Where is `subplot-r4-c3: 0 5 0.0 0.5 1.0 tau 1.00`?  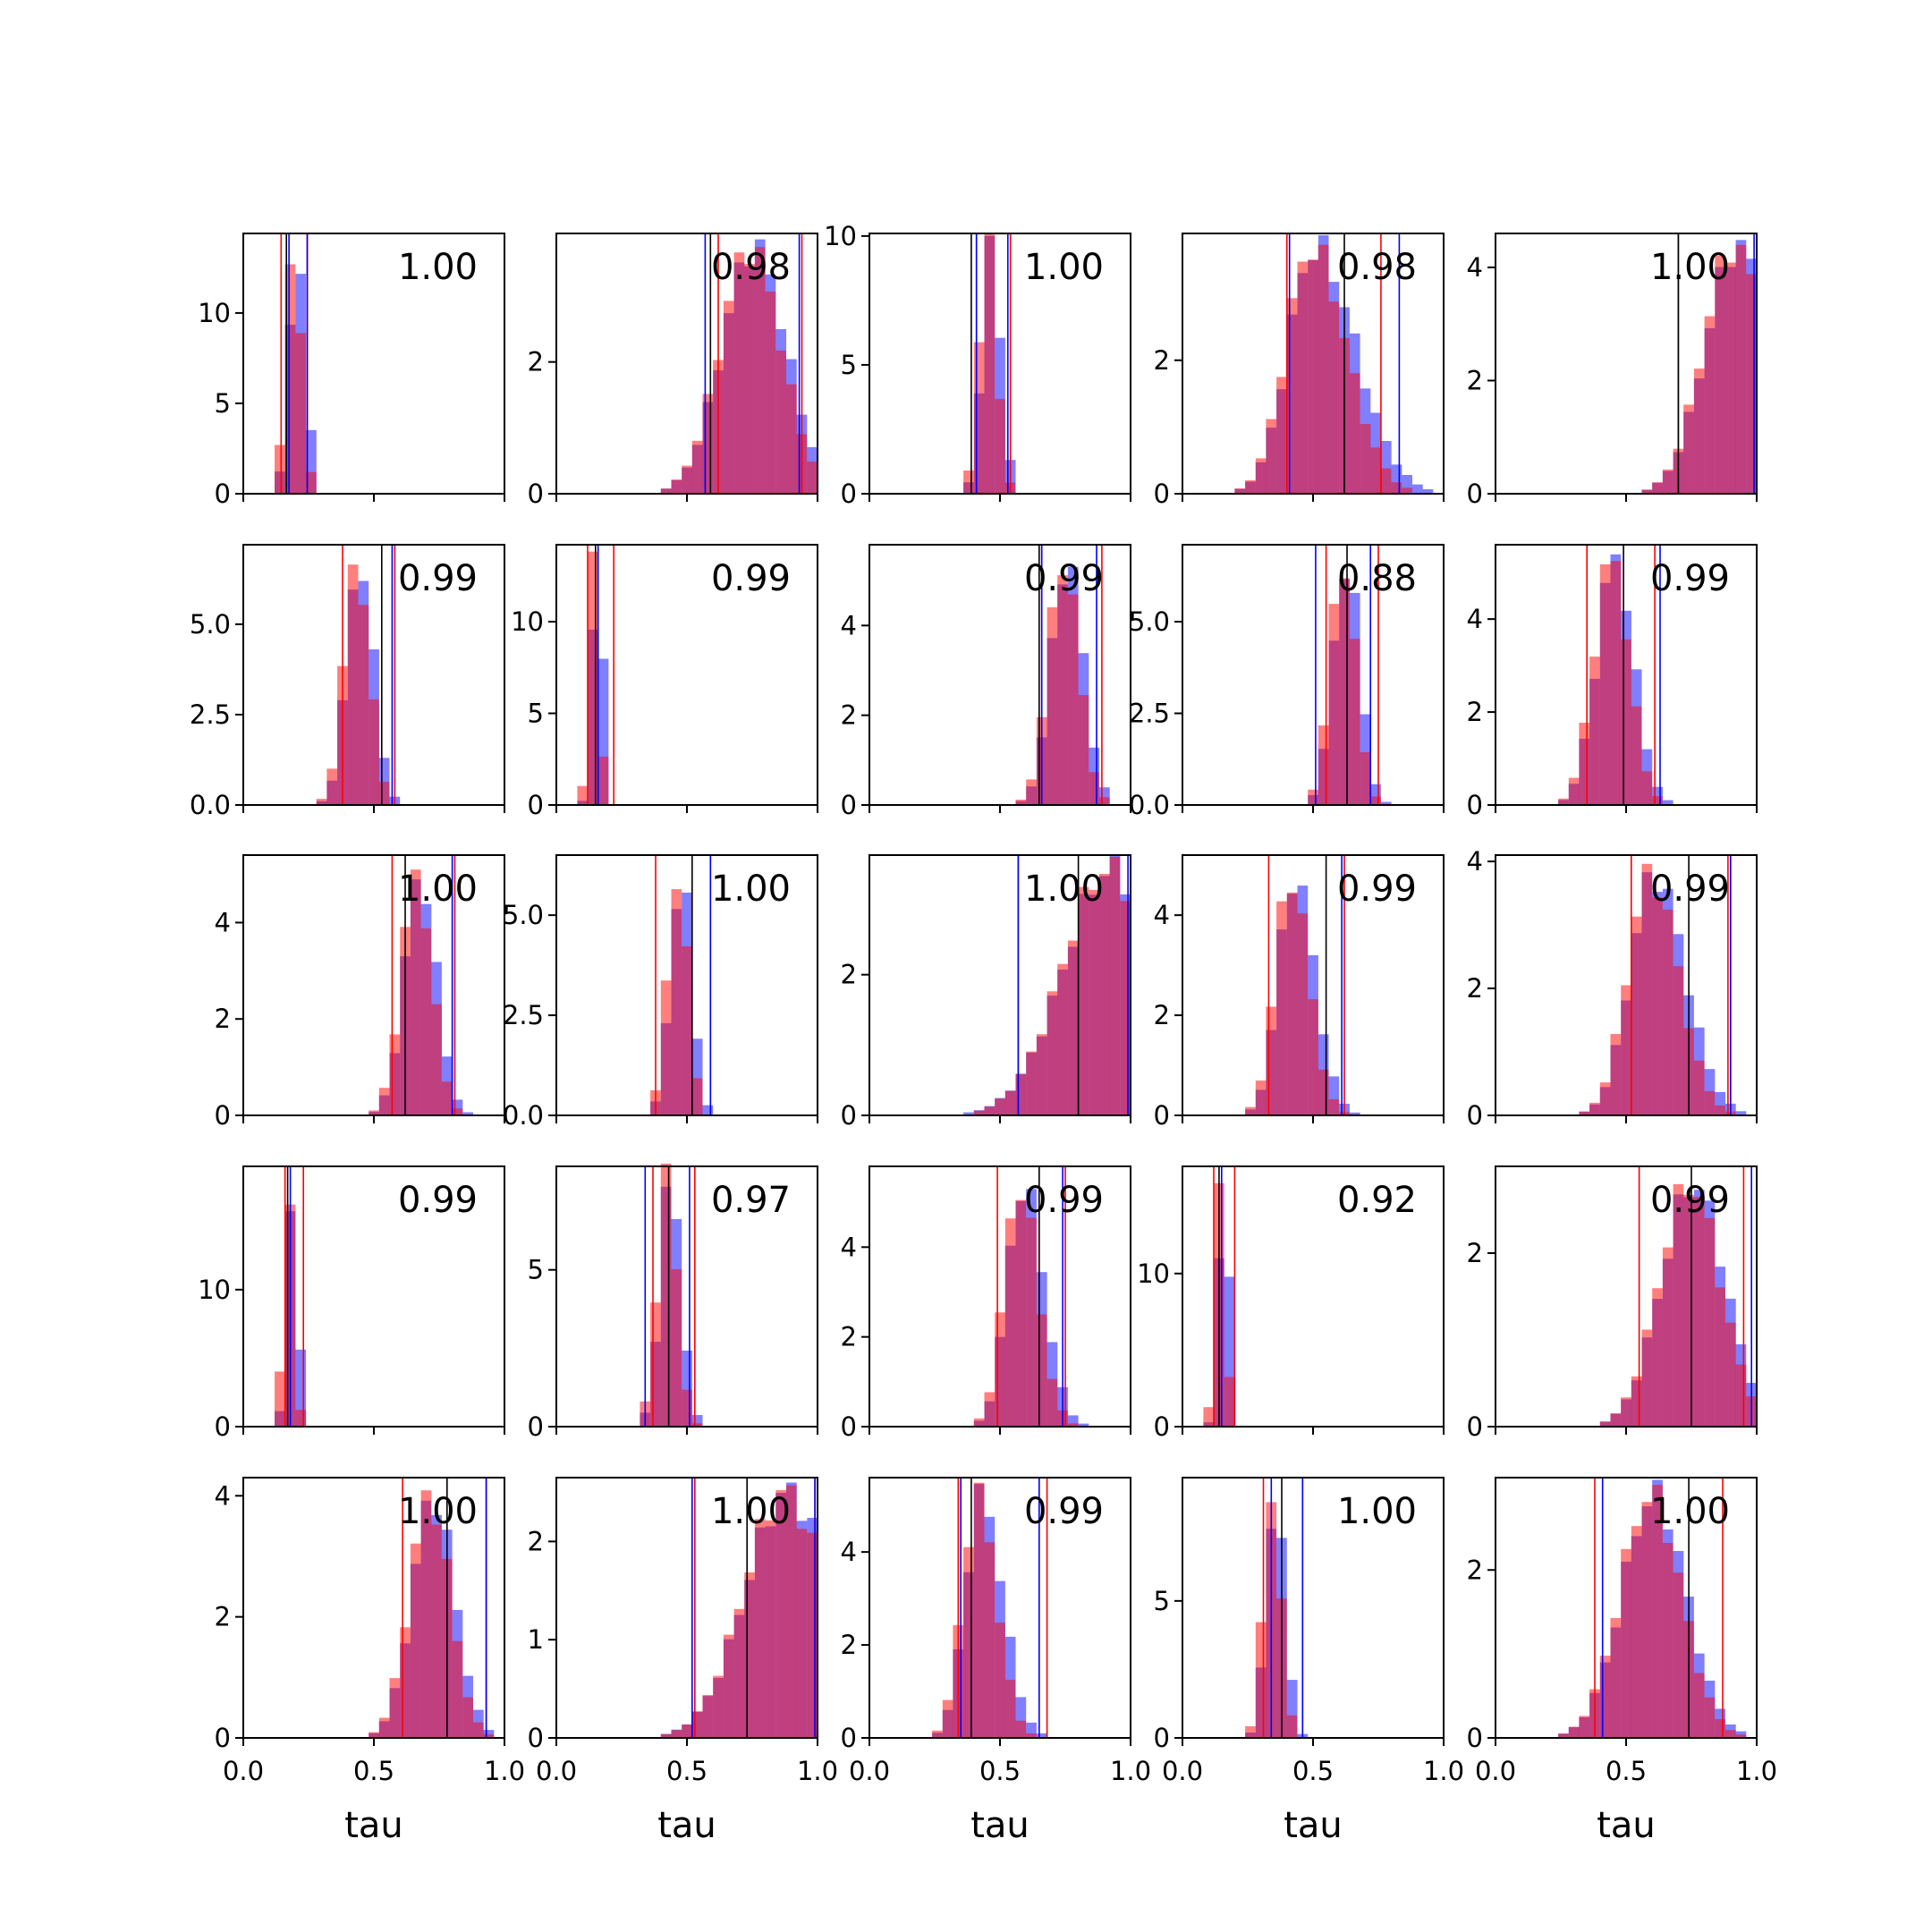 subplot-r4-c3: 0 5 0.0 0.5 1.0 tau 1.00 is located at coordinates (1309, 1661).